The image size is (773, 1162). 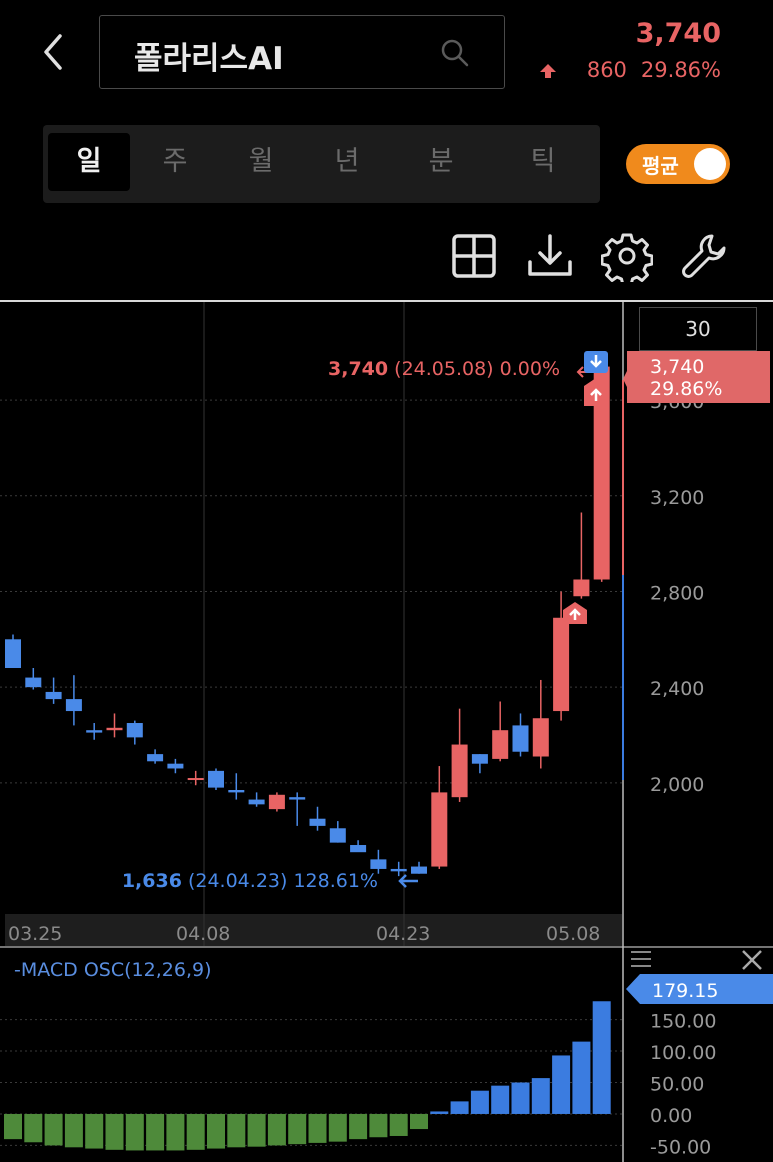 What do you see at coordinates (261, 161) in the screenshot?
I see `tab-month: 월` at bounding box center [261, 161].